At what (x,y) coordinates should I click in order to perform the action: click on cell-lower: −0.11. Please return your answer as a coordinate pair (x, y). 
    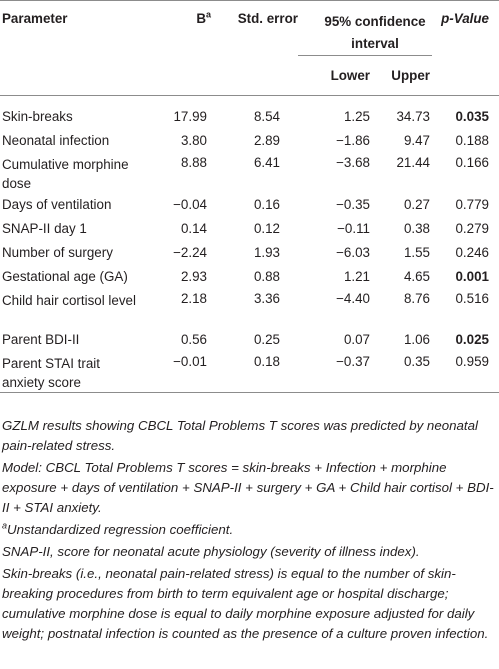
    Looking at the image, I should click on (353, 228).